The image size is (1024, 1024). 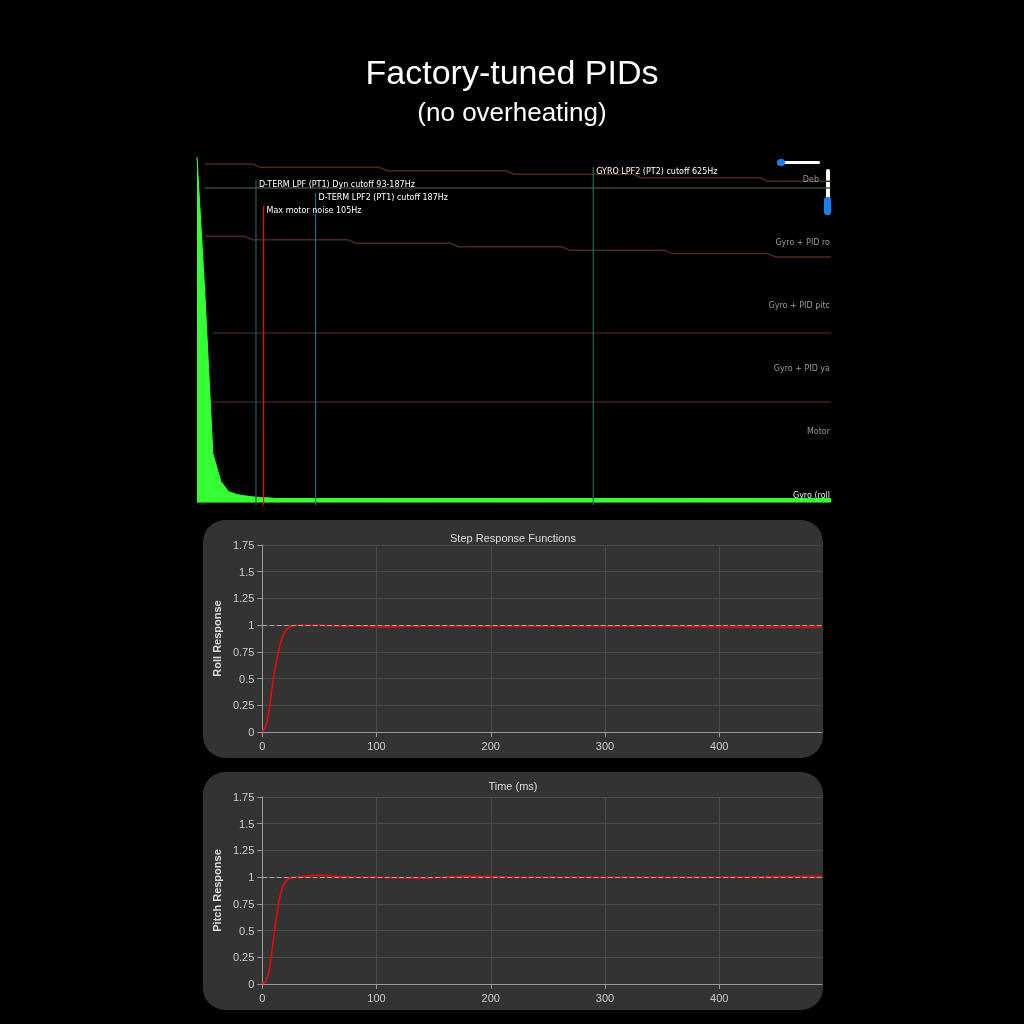 I want to click on annotation: Gyro + PID pitc, so click(x=799, y=305).